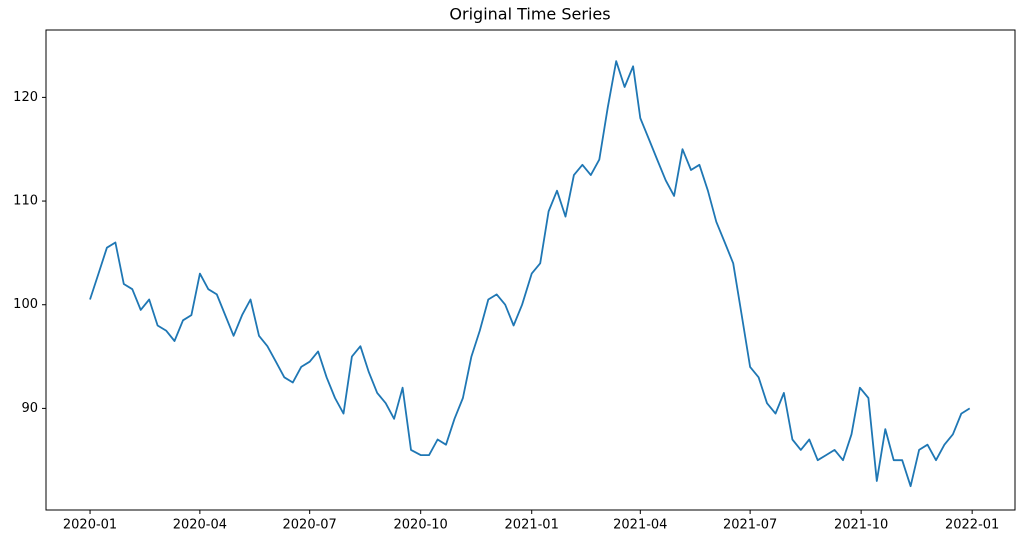 This screenshot has height=542, width=1026. What do you see at coordinates (200, 525) in the screenshot?
I see `x-tick-label: 2020-04` at bounding box center [200, 525].